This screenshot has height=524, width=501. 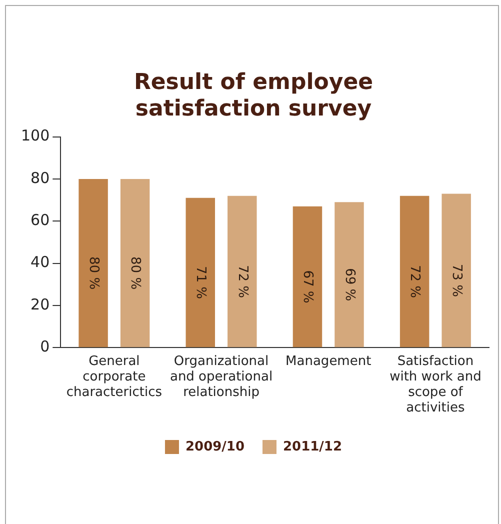 What do you see at coordinates (456, 280) in the screenshot?
I see `data-label: 73 %` at bounding box center [456, 280].